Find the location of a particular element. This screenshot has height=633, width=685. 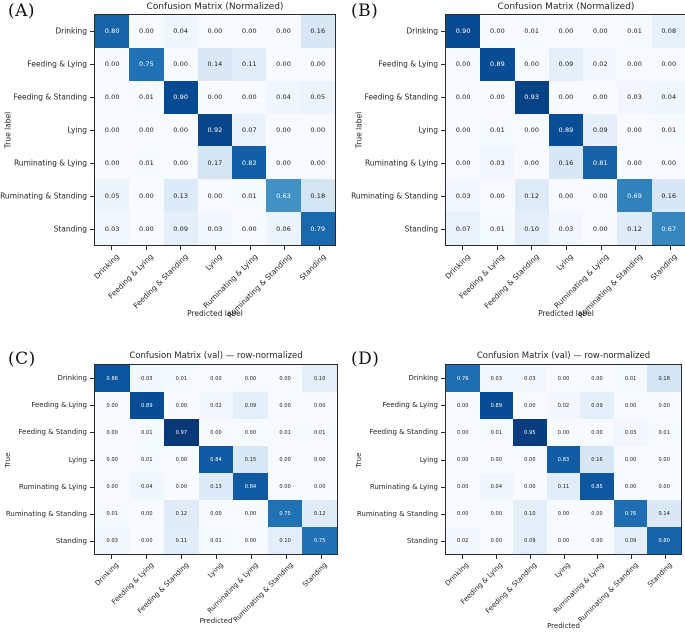

matrix-cell: 0.93 is located at coordinates (531, 97).